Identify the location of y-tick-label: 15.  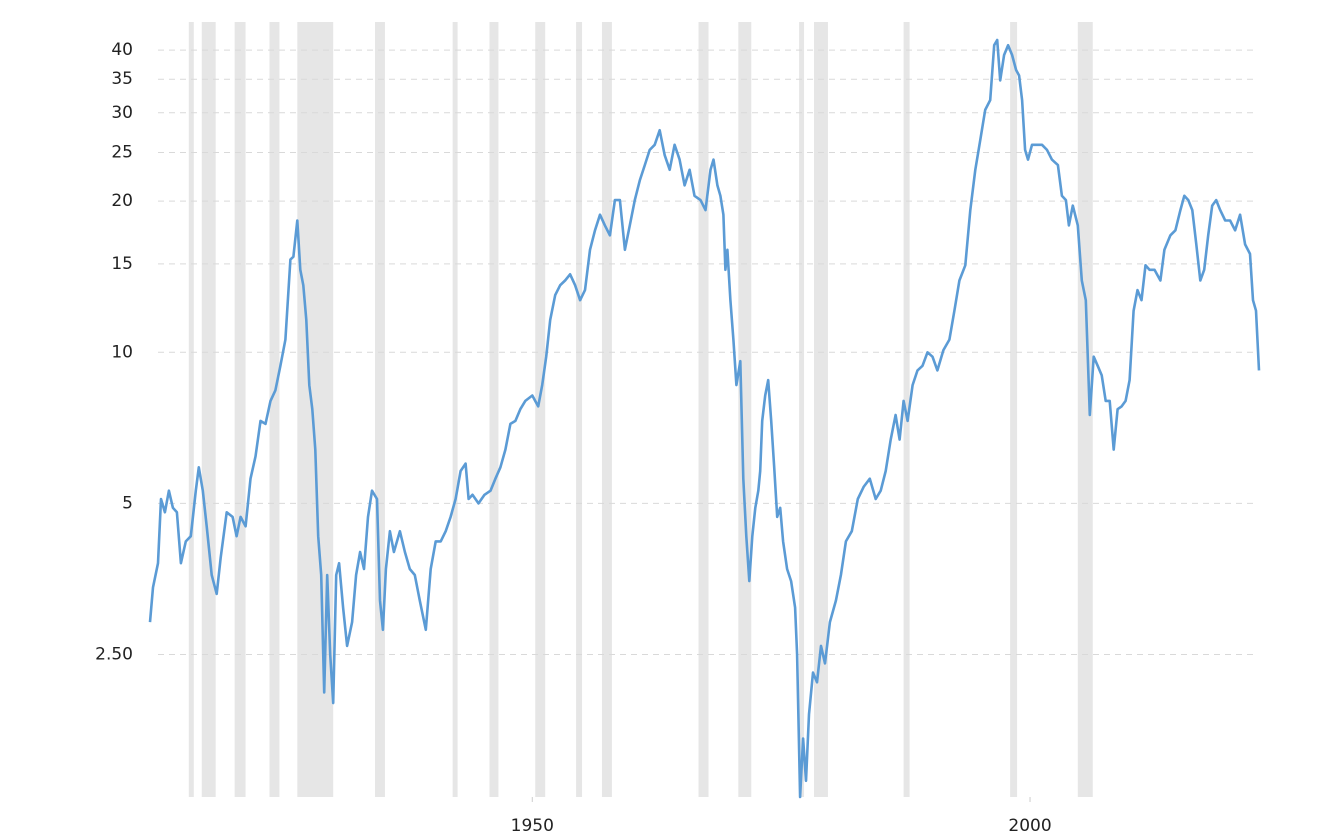
(122, 264).